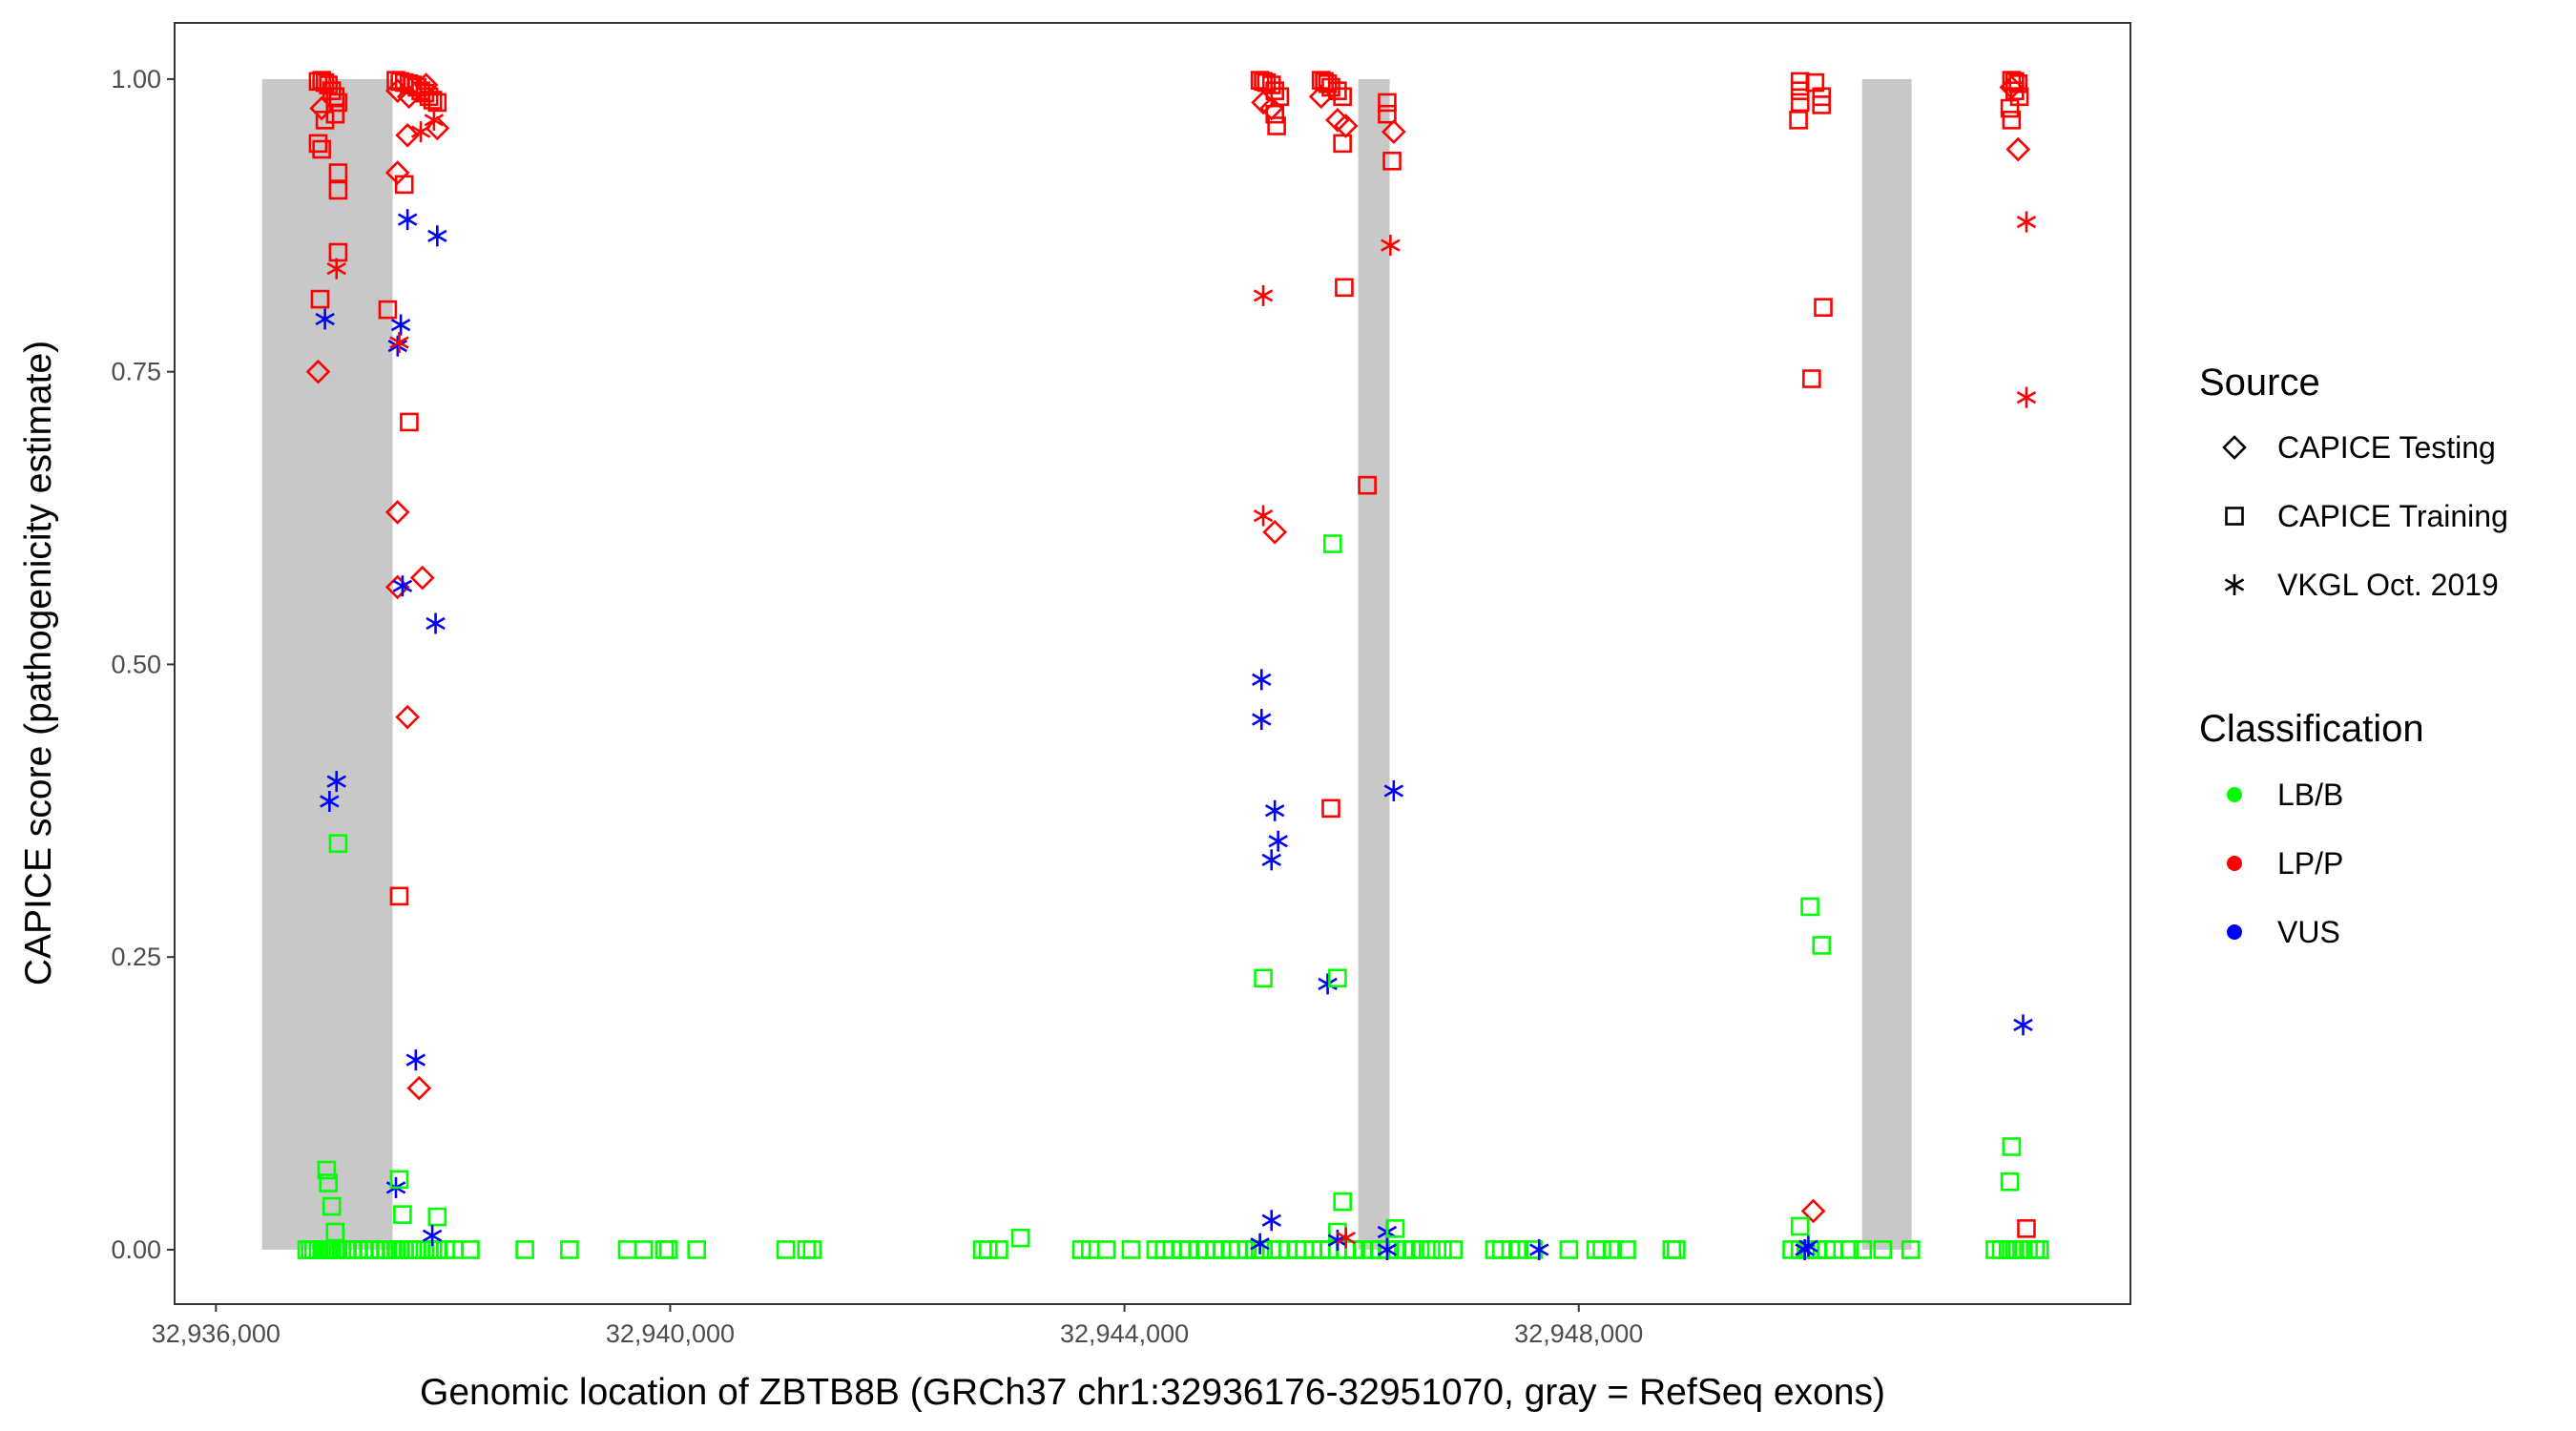 Image resolution: width=2576 pixels, height=1431 pixels. I want to click on y-tick-label: 0.75, so click(136, 372).